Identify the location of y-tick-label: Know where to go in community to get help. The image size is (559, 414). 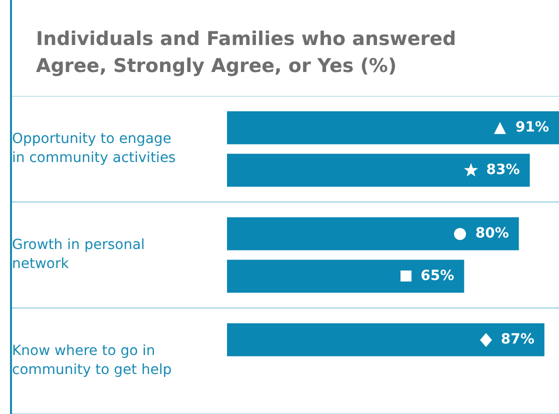
(92, 360).